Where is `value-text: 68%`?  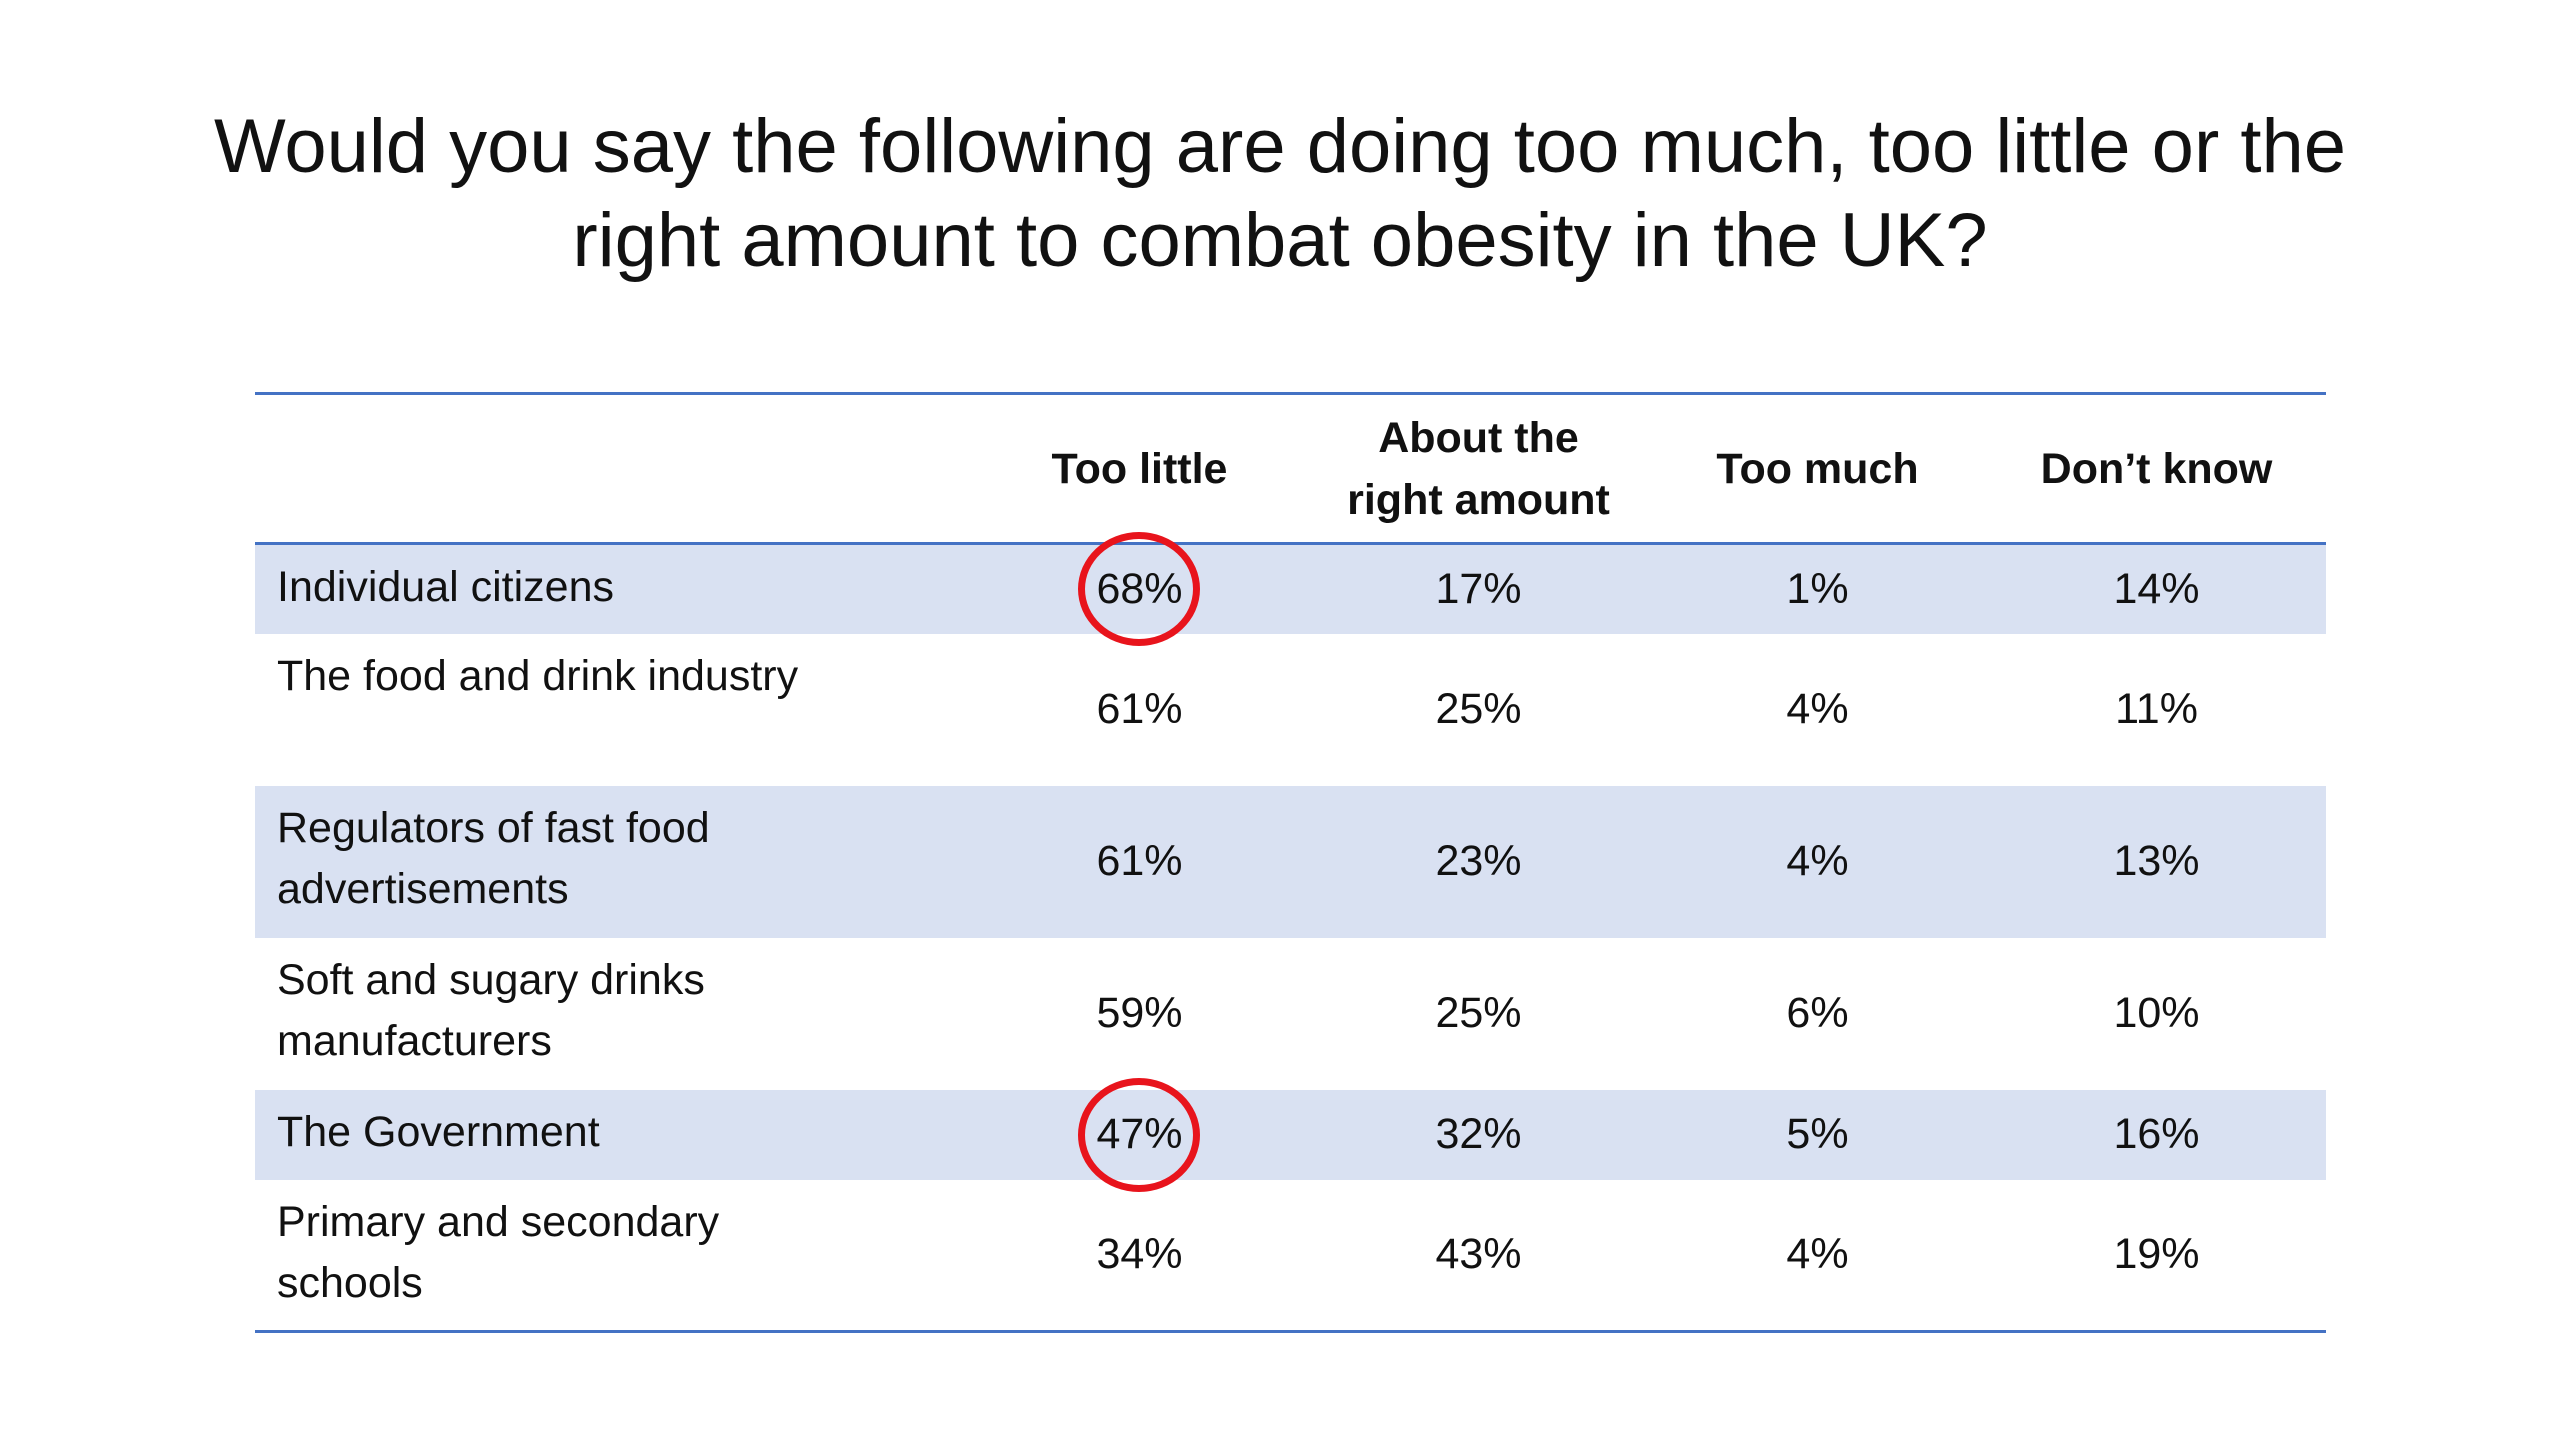 value-text: 68% is located at coordinates (1139, 588).